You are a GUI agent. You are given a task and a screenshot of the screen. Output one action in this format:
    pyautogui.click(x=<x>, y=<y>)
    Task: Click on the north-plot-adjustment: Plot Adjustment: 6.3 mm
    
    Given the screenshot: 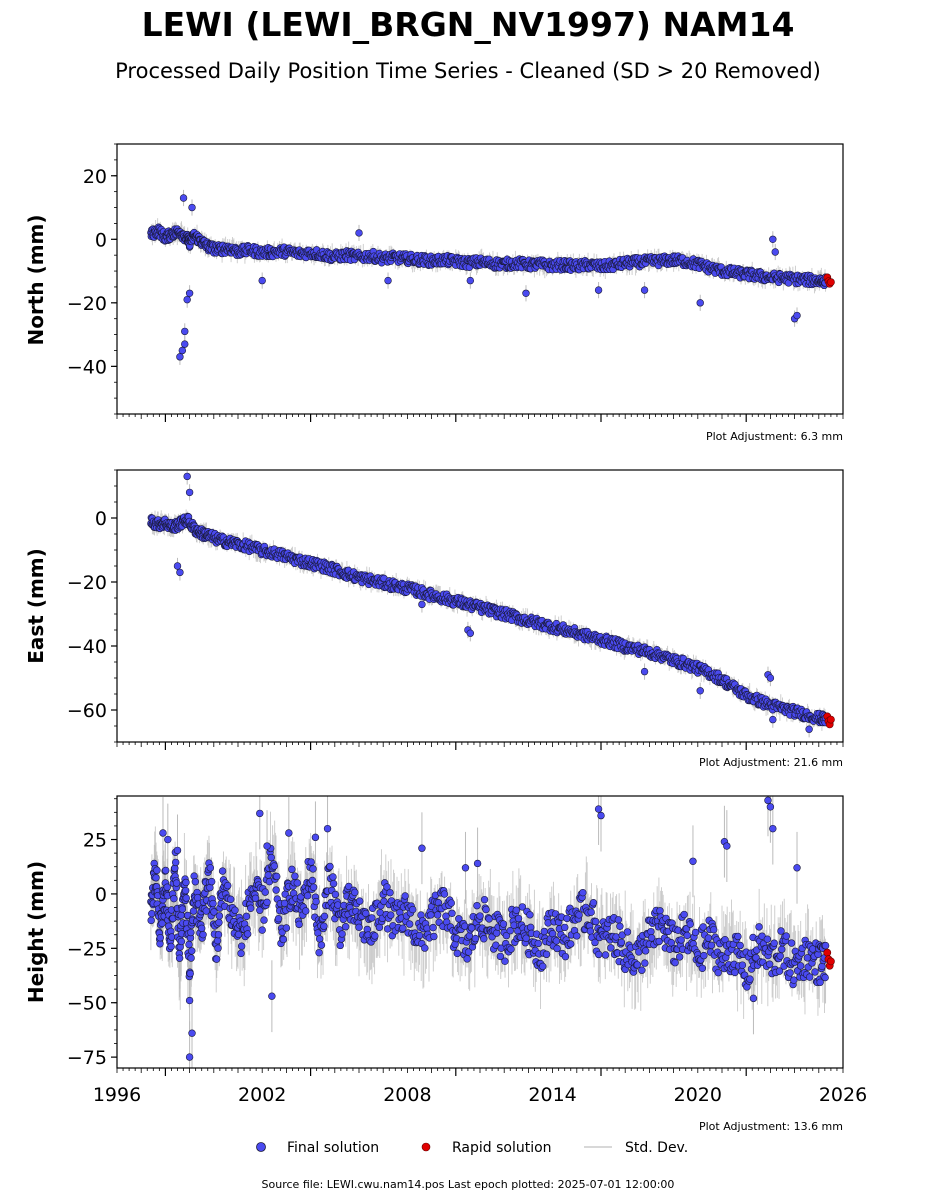 What is the action you would take?
    pyautogui.click(x=774, y=436)
    